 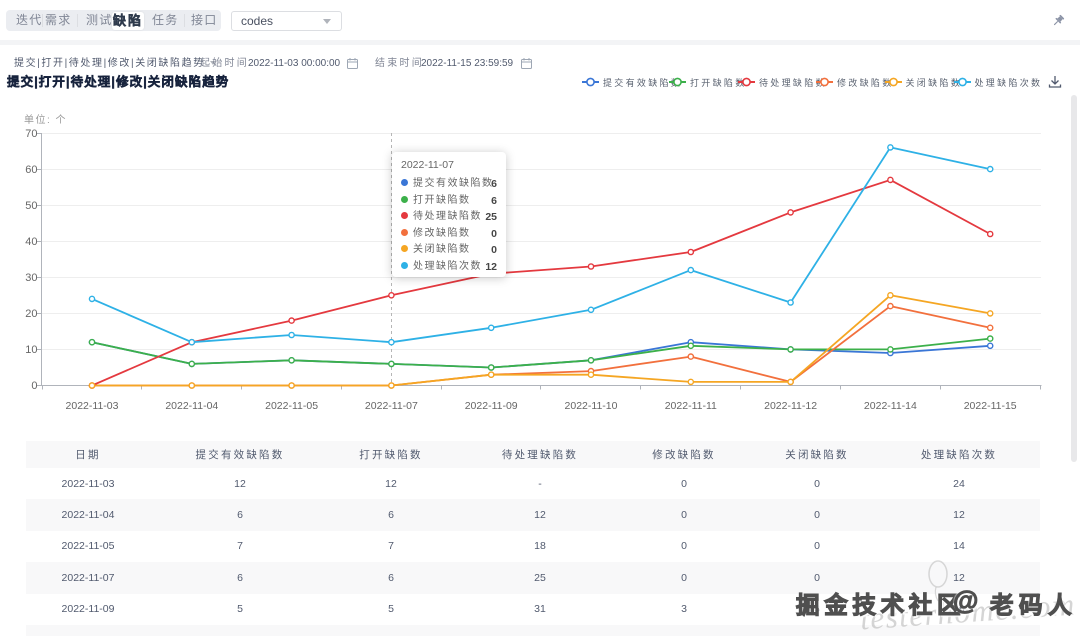 What do you see at coordinates (591, 406) in the screenshot?
I see `svg-text: 2022-11-10` at bounding box center [591, 406].